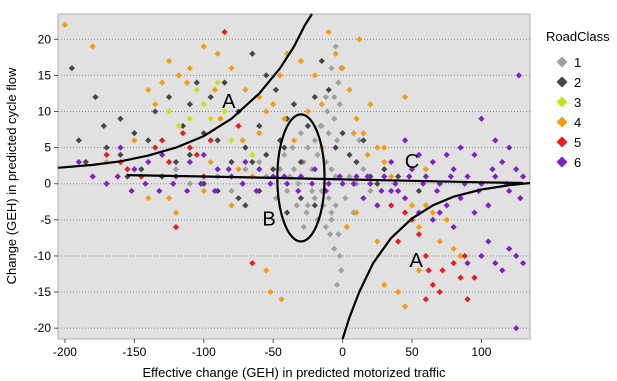 The image size is (617, 381). I want to click on x-tick-label: -200, so click(65, 352).